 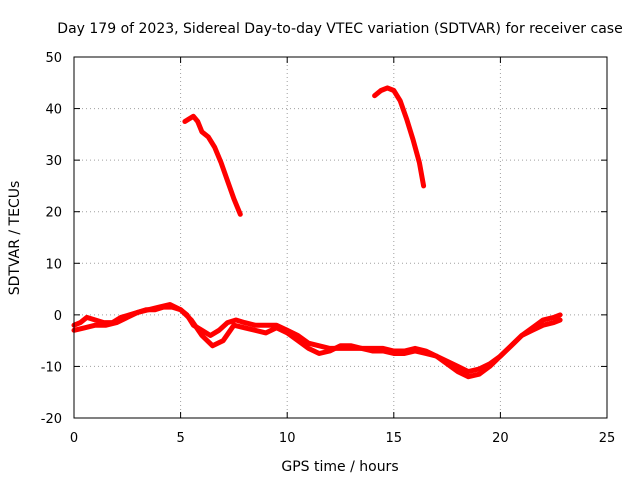 What do you see at coordinates (339, 467) in the screenshot?
I see `x-axis-label: GPS time / hours` at bounding box center [339, 467].